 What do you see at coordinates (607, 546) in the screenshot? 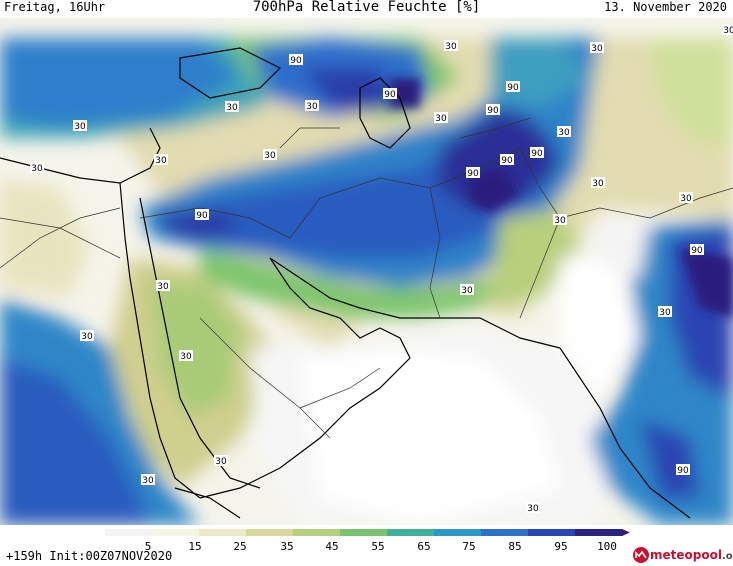
I see `colorbar-tick-label: 100` at bounding box center [607, 546].